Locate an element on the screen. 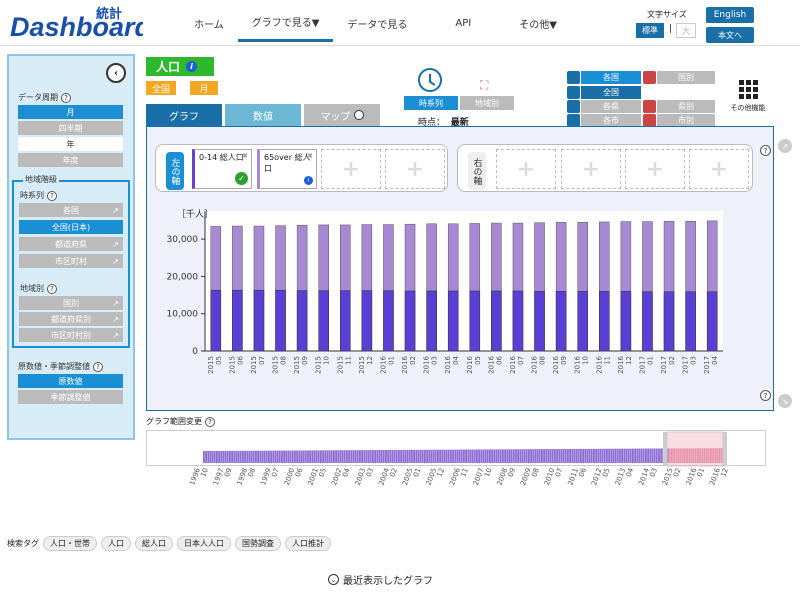 The height and width of the screenshot is (593, 800). x-tick-label: 2017 is located at coordinates (686, 365).